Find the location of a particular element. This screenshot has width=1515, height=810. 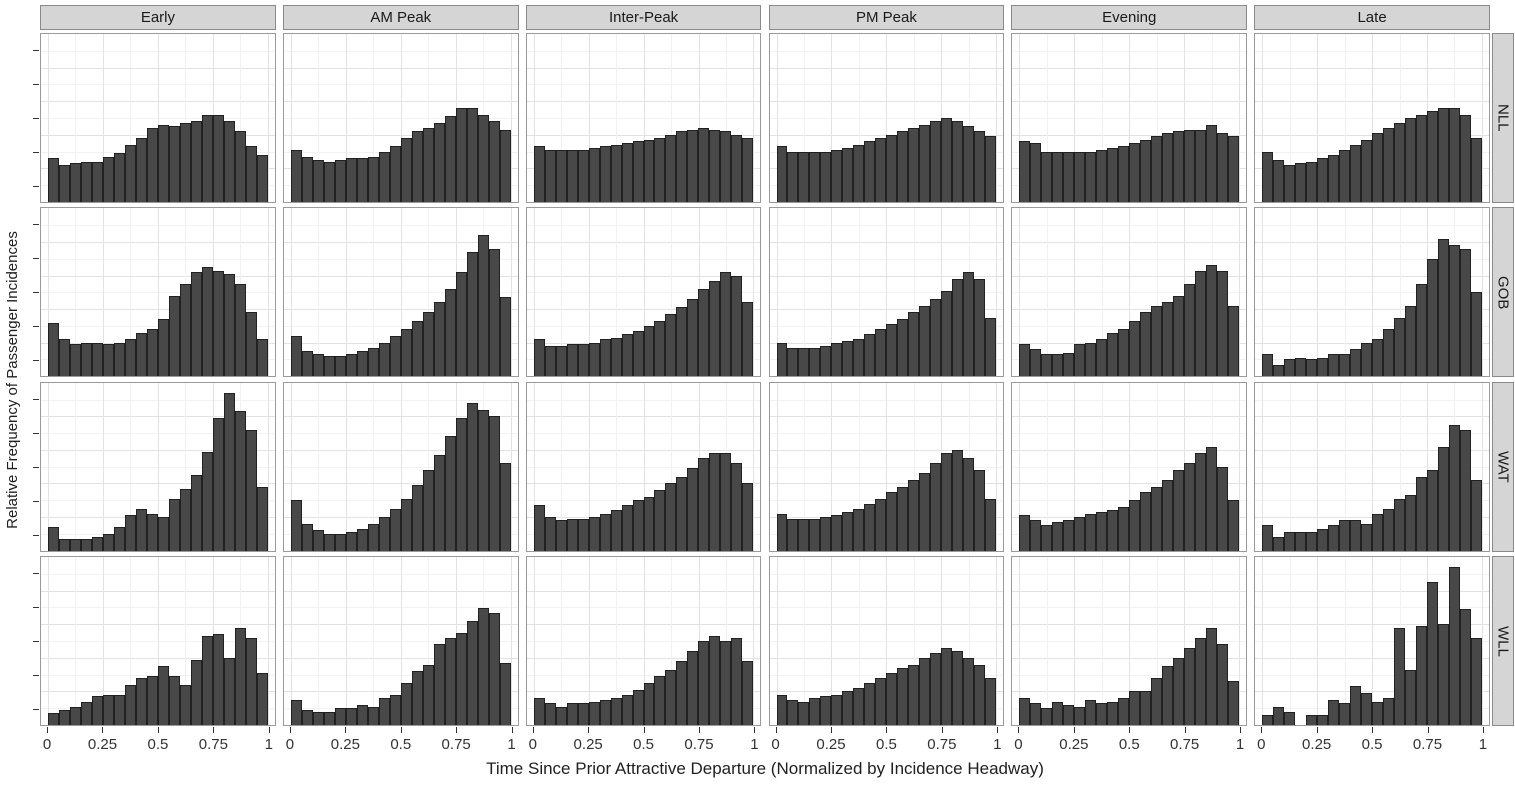

panel-wat-evening is located at coordinates (1129, 466).